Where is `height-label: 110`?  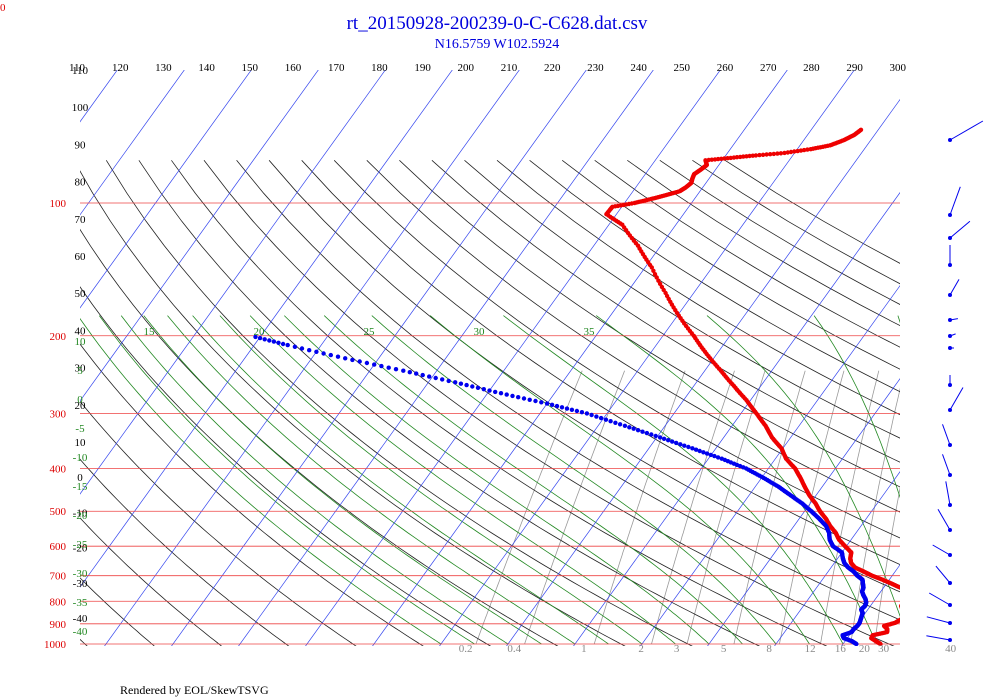
height-label: 110 is located at coordinates (80, 71).